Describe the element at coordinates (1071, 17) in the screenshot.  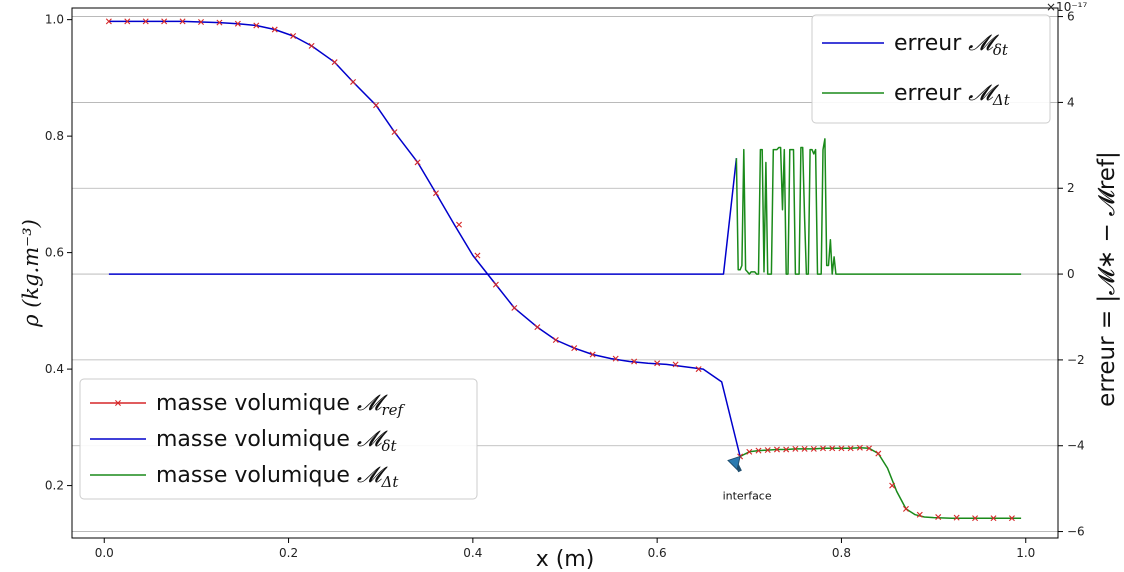
I see `y-right-tick-label: 6` at that location.